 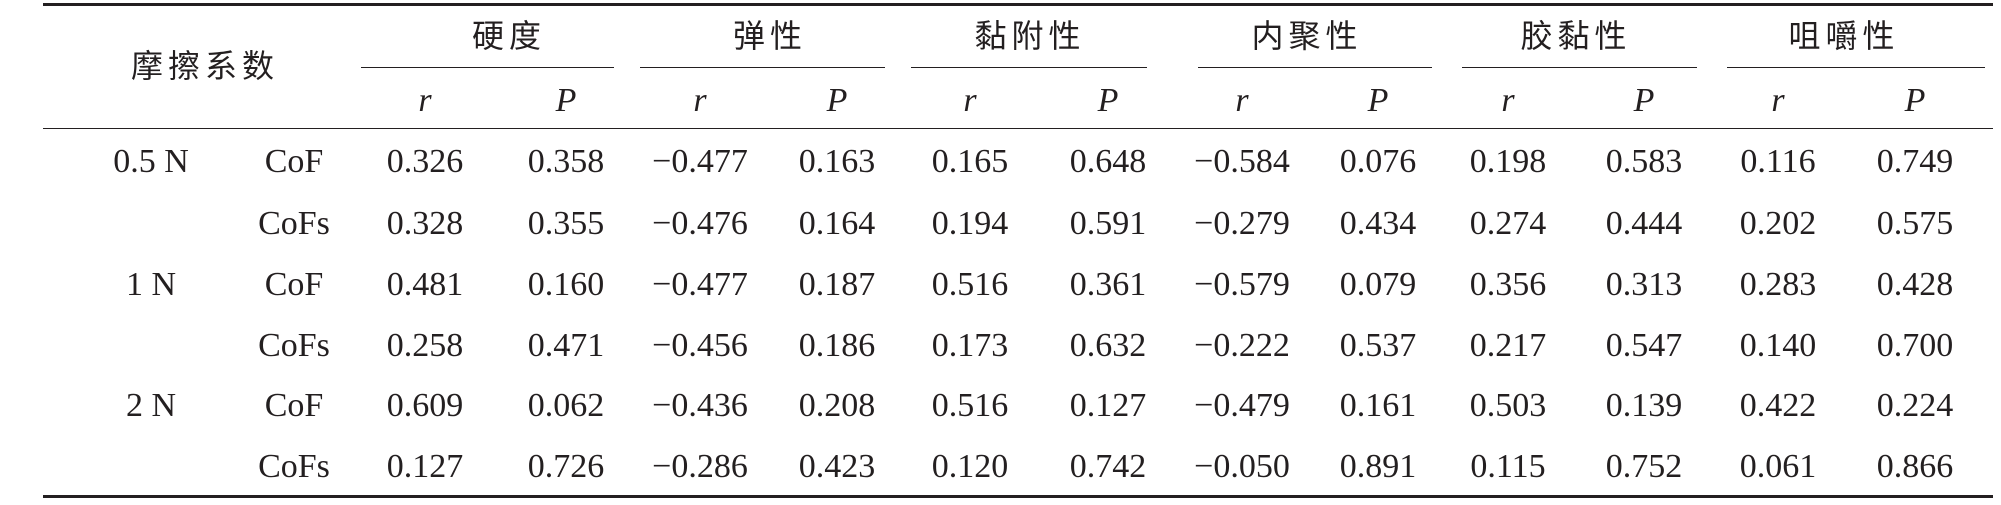 I want to click on bottom-rule, so click(x=1018, y=496).